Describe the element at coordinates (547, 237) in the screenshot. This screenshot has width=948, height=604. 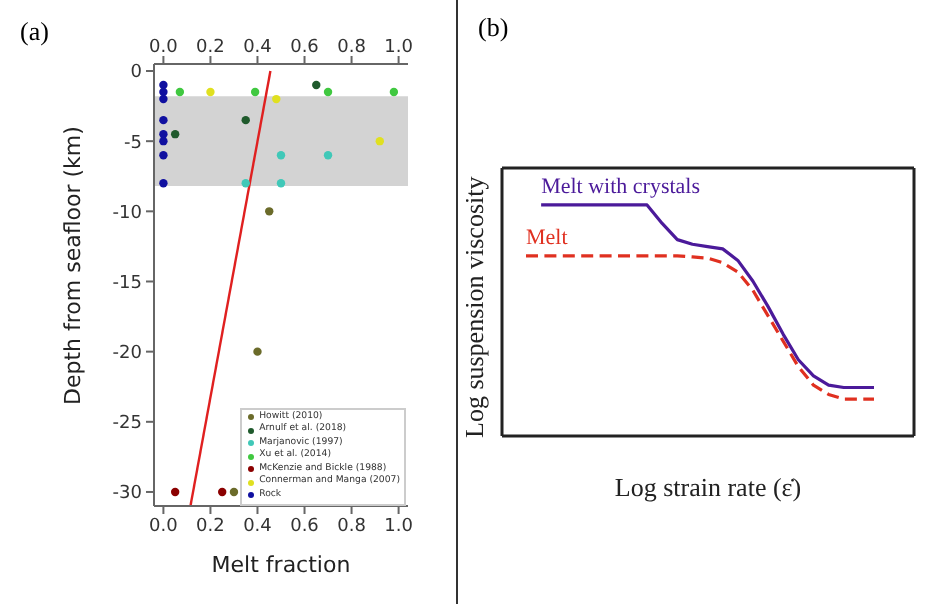
I see `series-label: Melt` at that location.